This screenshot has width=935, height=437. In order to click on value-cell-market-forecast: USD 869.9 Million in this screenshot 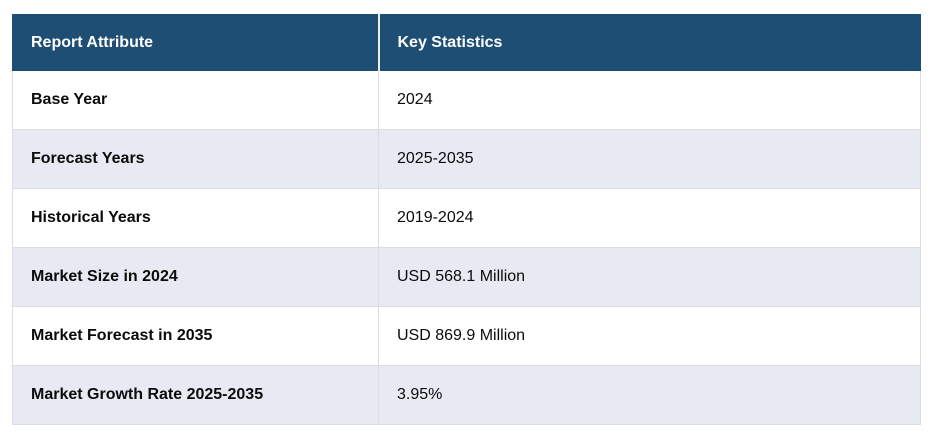, I will do `click(649, 336)`.